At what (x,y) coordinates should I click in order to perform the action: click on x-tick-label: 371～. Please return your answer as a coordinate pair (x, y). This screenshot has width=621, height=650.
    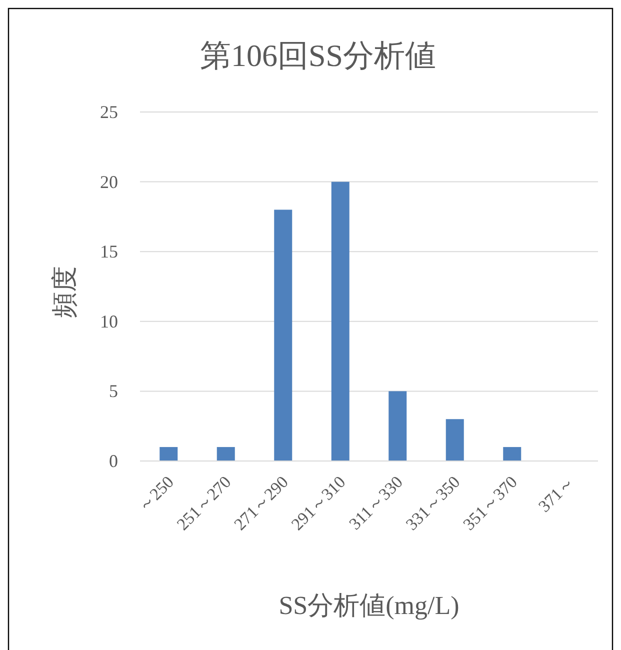
    Looking at the image, I should click on (556, 494).